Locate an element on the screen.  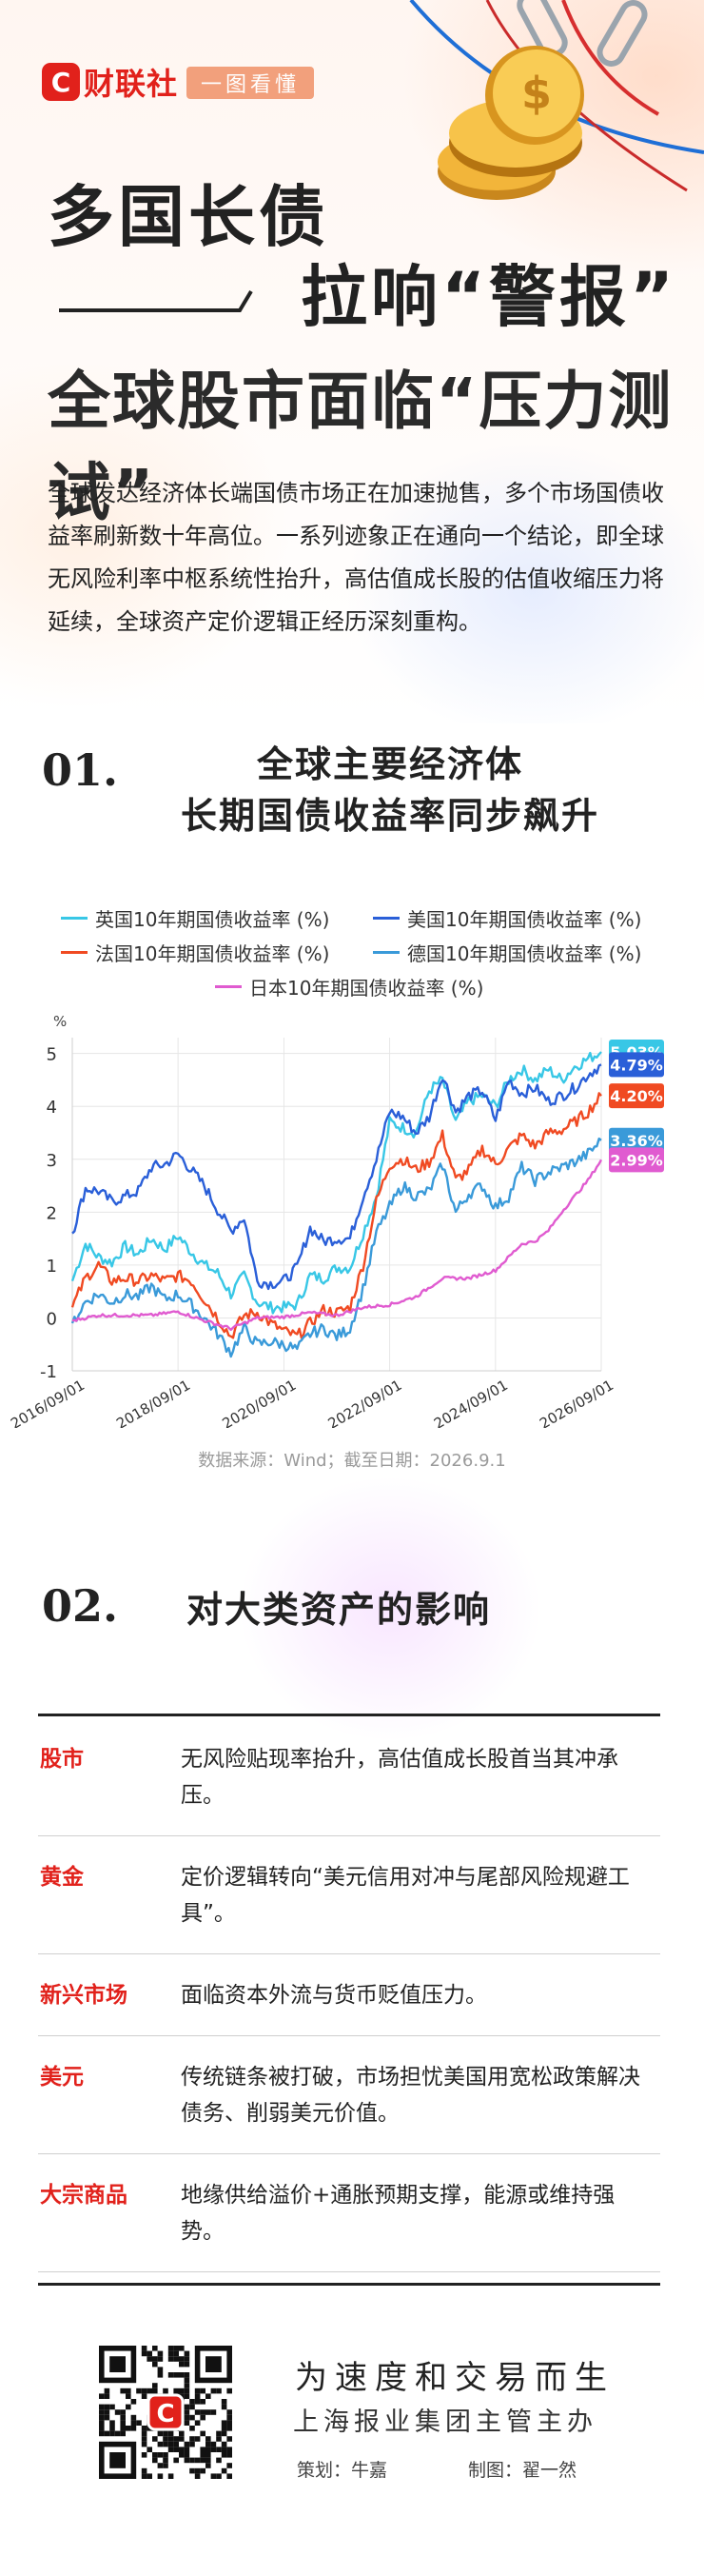
y-tick-label: 4 is located at coordinates (52, 1108).